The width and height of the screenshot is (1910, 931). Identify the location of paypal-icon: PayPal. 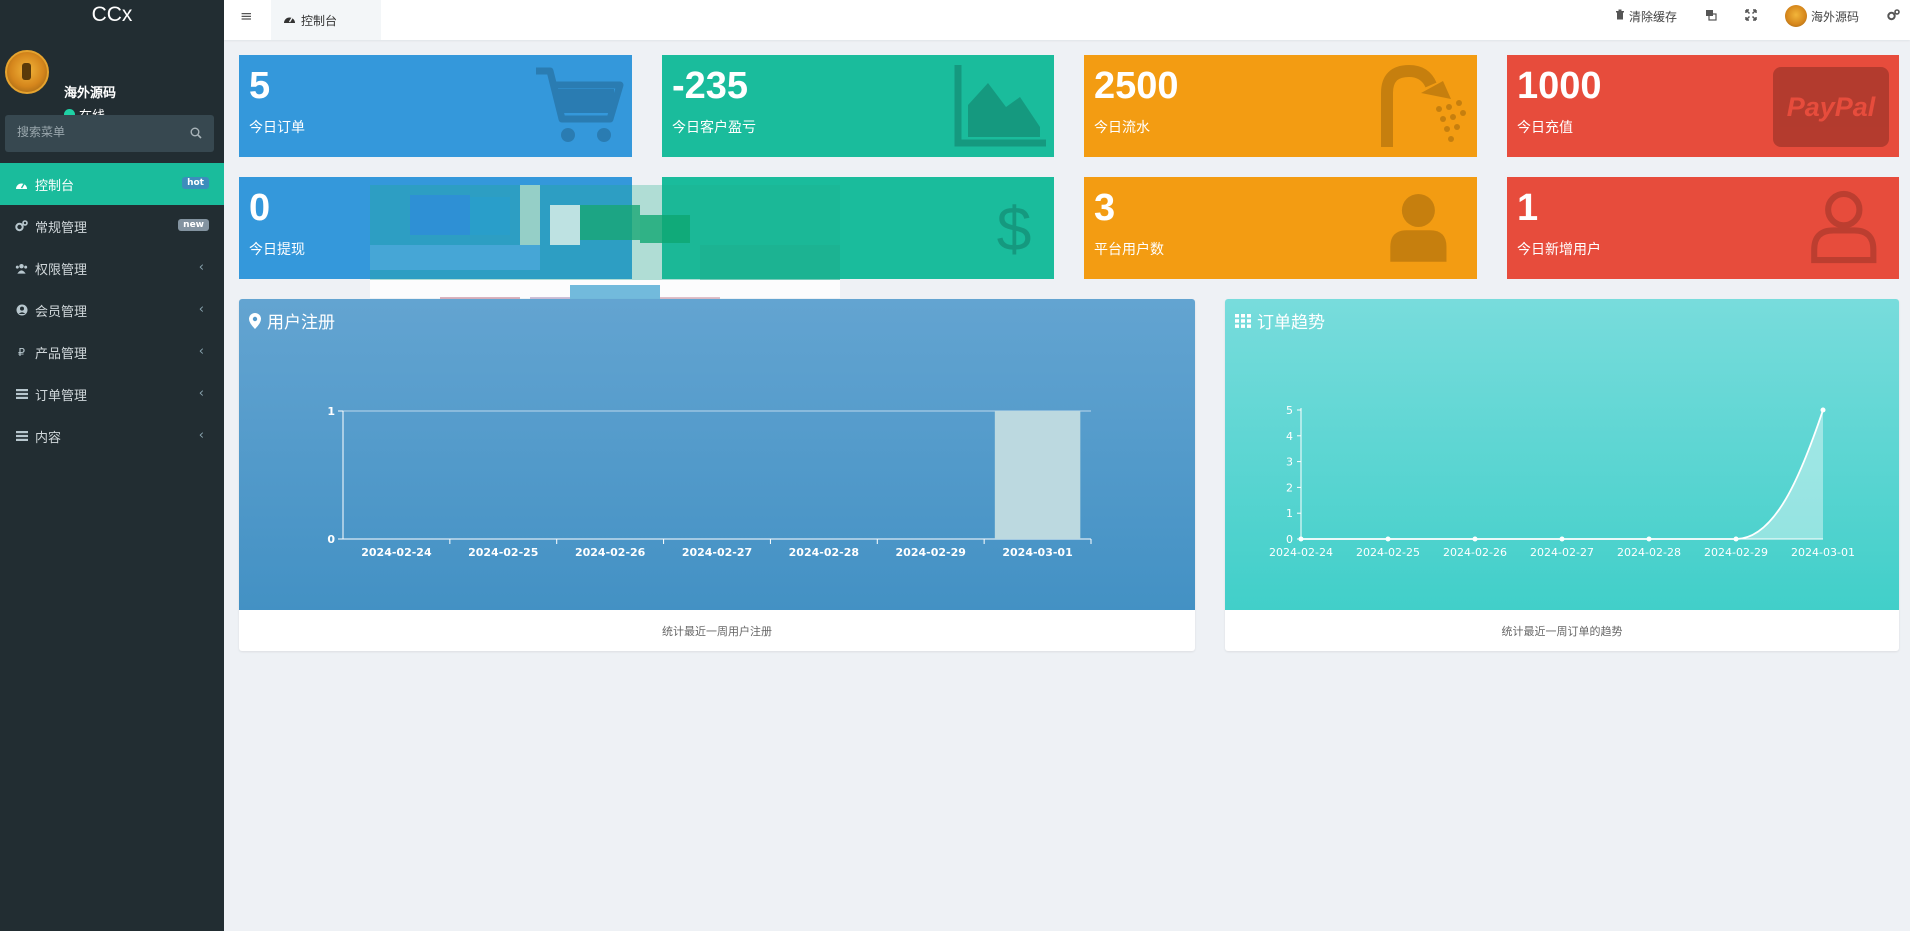
(1831, 107).